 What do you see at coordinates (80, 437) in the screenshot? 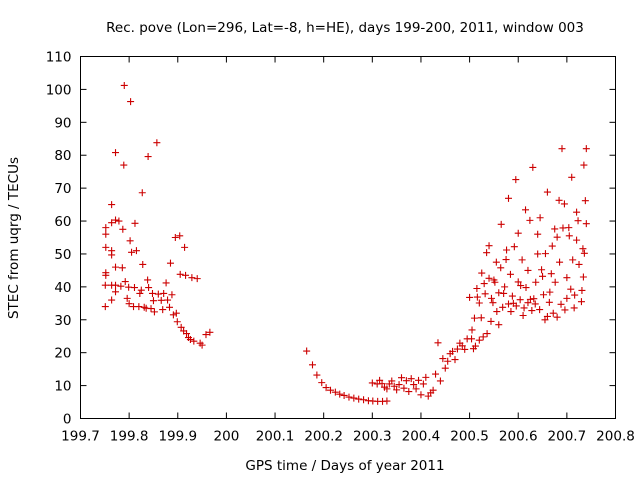
I see `x-tick-label: 199.7` at bounding box center [80, 437].